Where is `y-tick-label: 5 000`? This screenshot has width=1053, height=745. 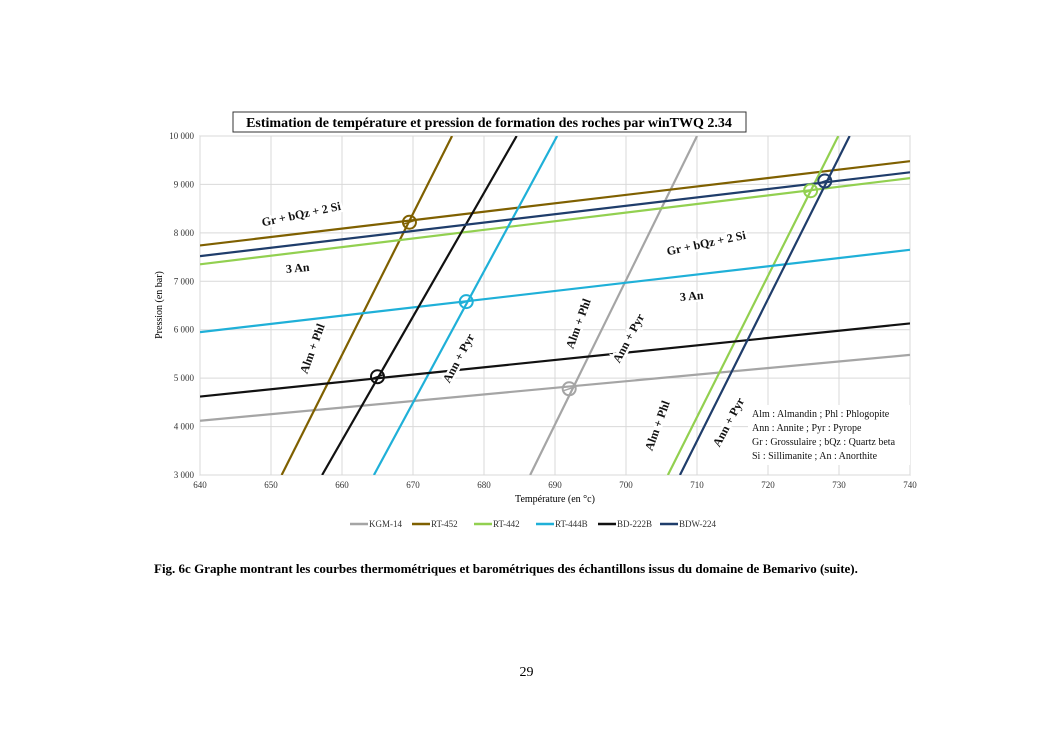
y-tick-label: 5 000 is located at coordinates (184, 378).